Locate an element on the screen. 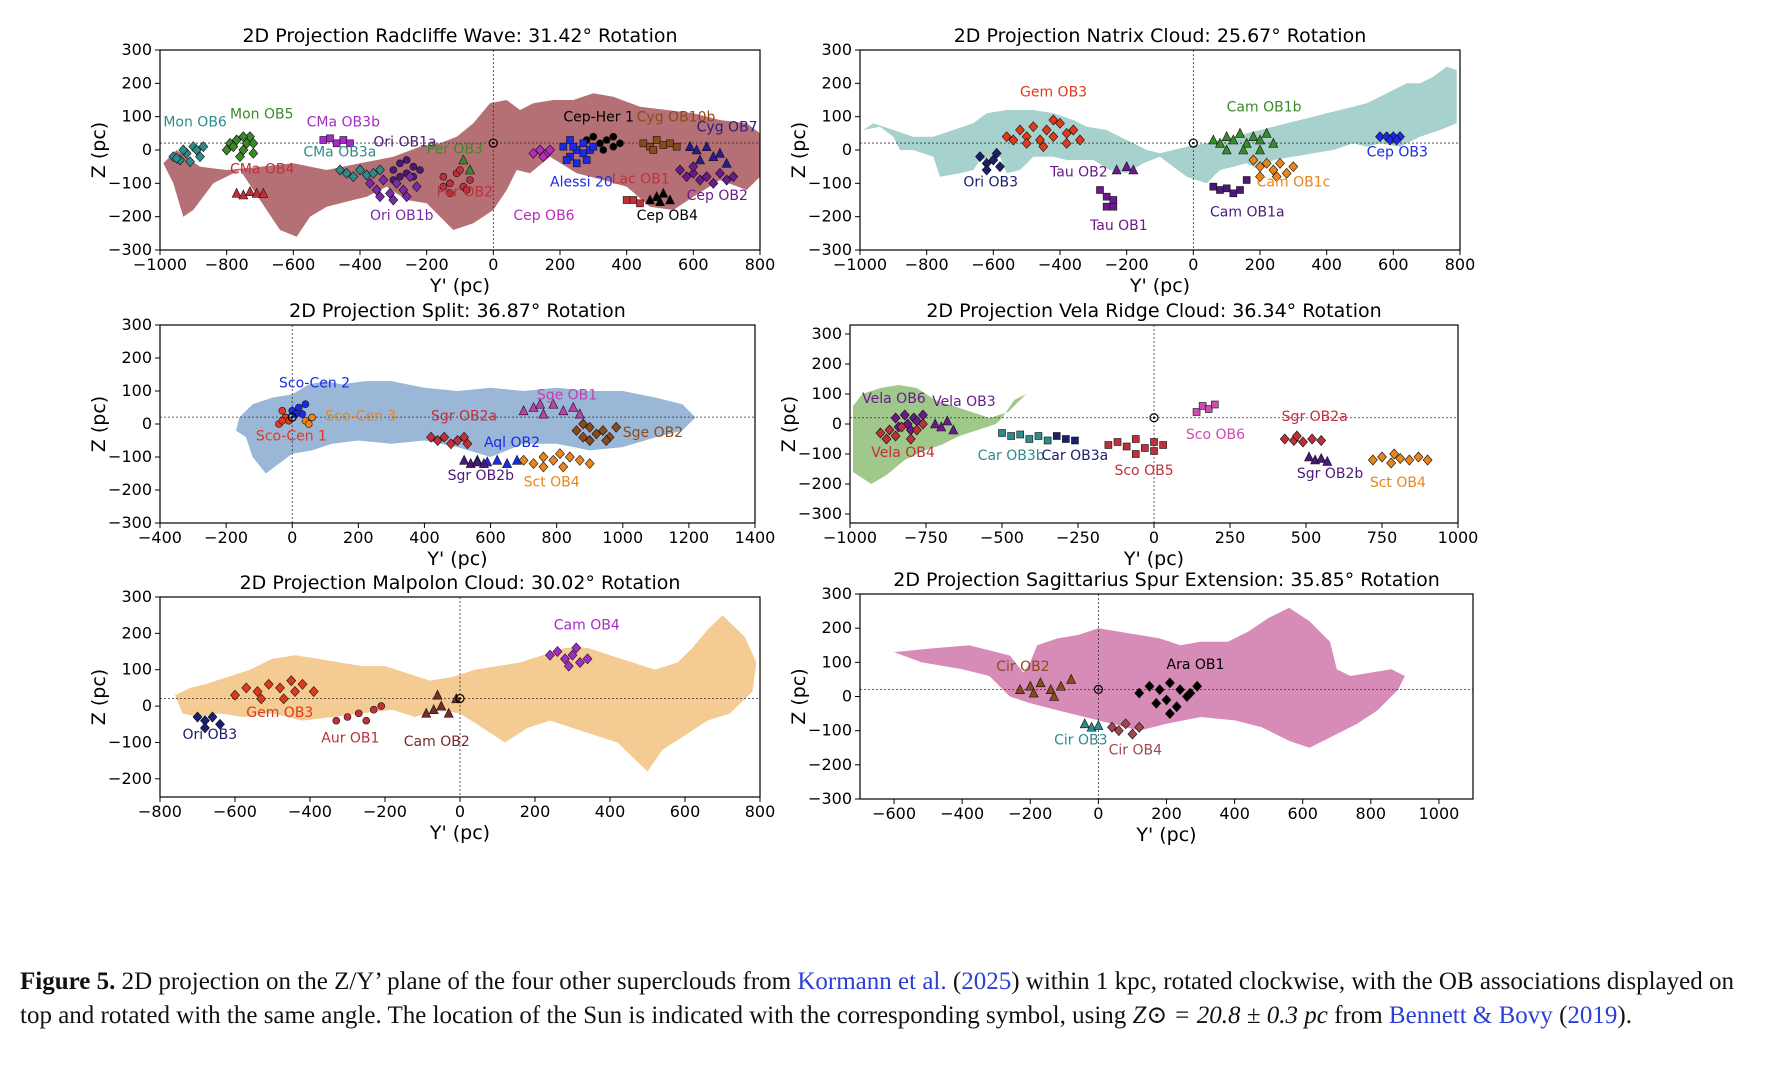 Image resolution: width=1773 pixels, height=1091 pixels. x-axis-label: Y' (pc) is located at coordinates (459, 286).